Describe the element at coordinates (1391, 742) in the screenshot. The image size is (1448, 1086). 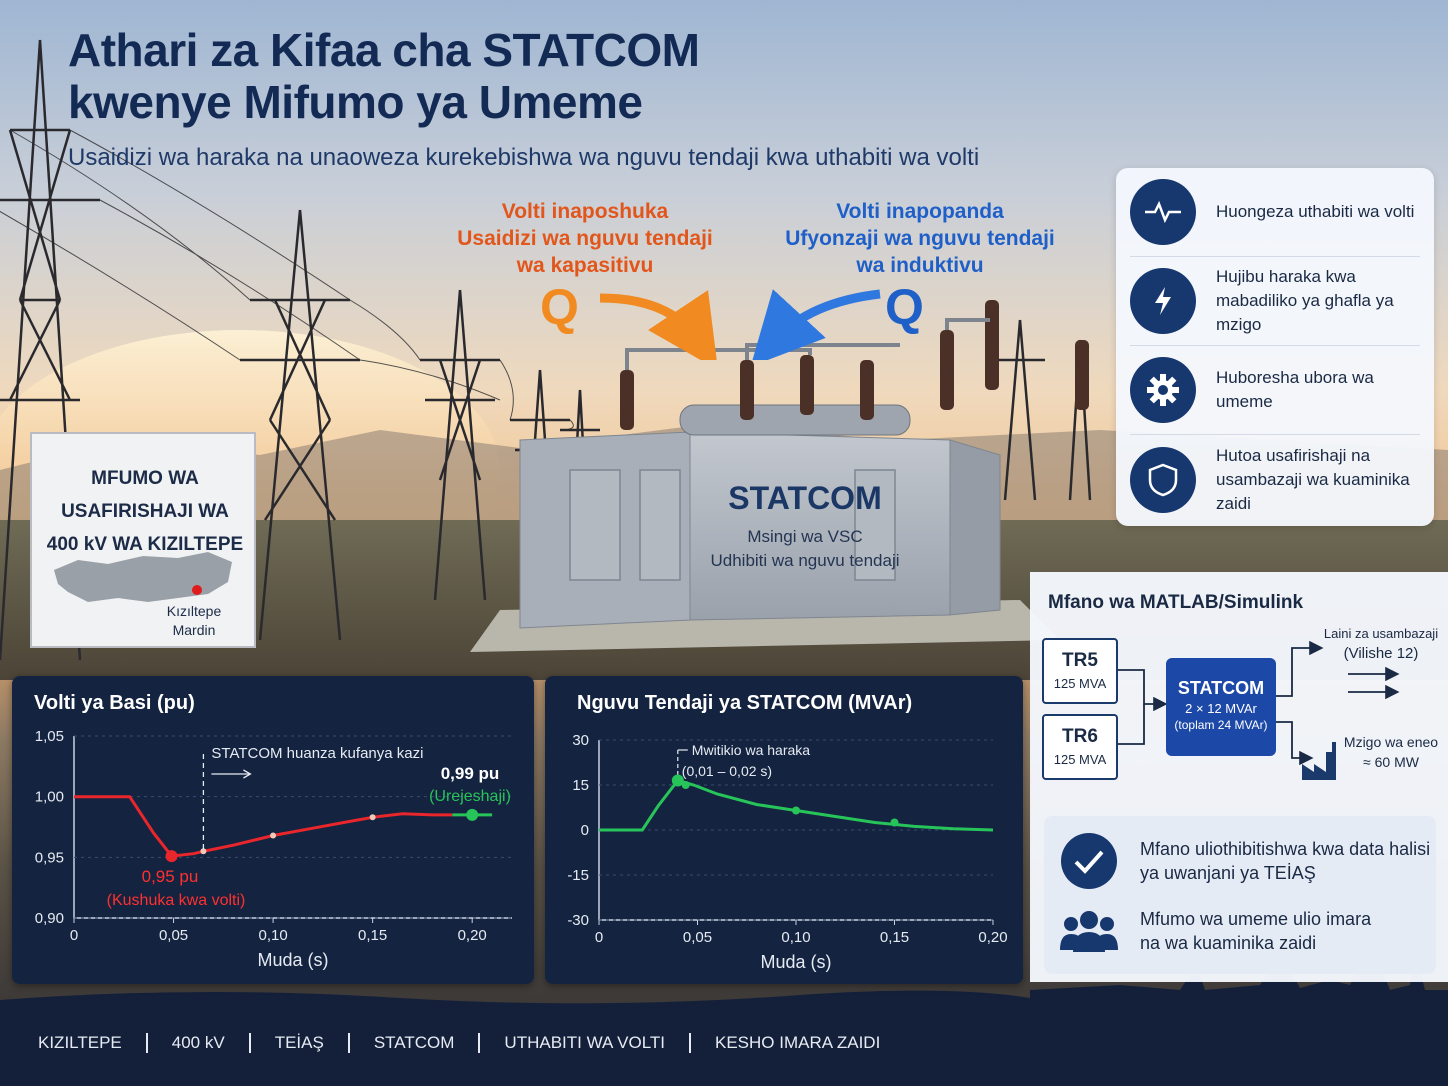
I see `load-label-1: Mzigo wa eneo` at that location.